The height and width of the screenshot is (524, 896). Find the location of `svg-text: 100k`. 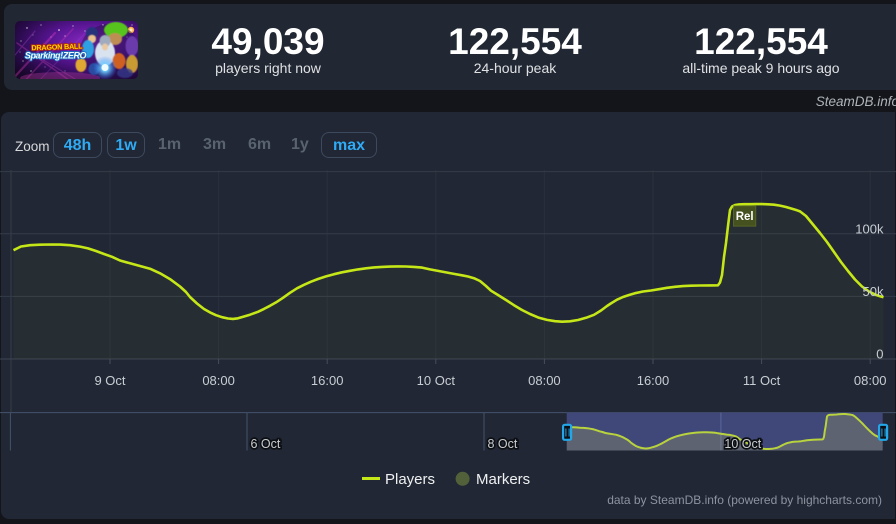

svg-text: 100k is located at coordinates (869, 228).